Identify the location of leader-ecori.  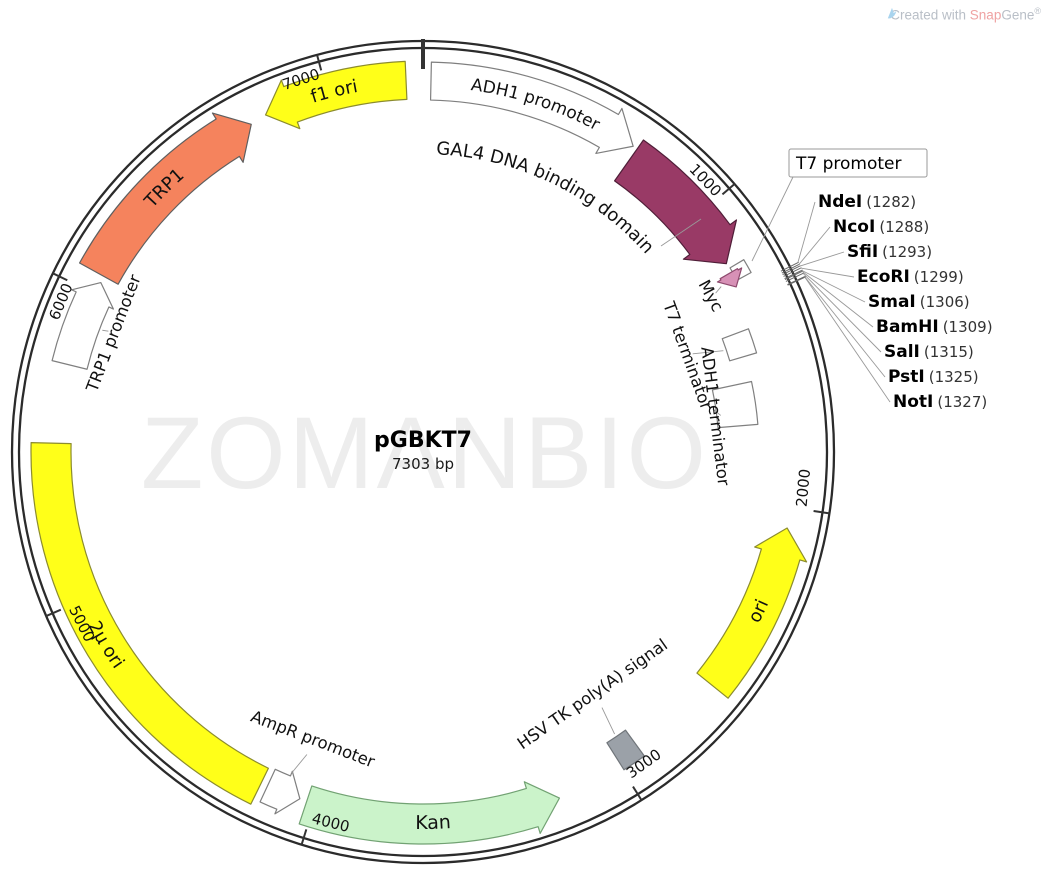
(827, 272).